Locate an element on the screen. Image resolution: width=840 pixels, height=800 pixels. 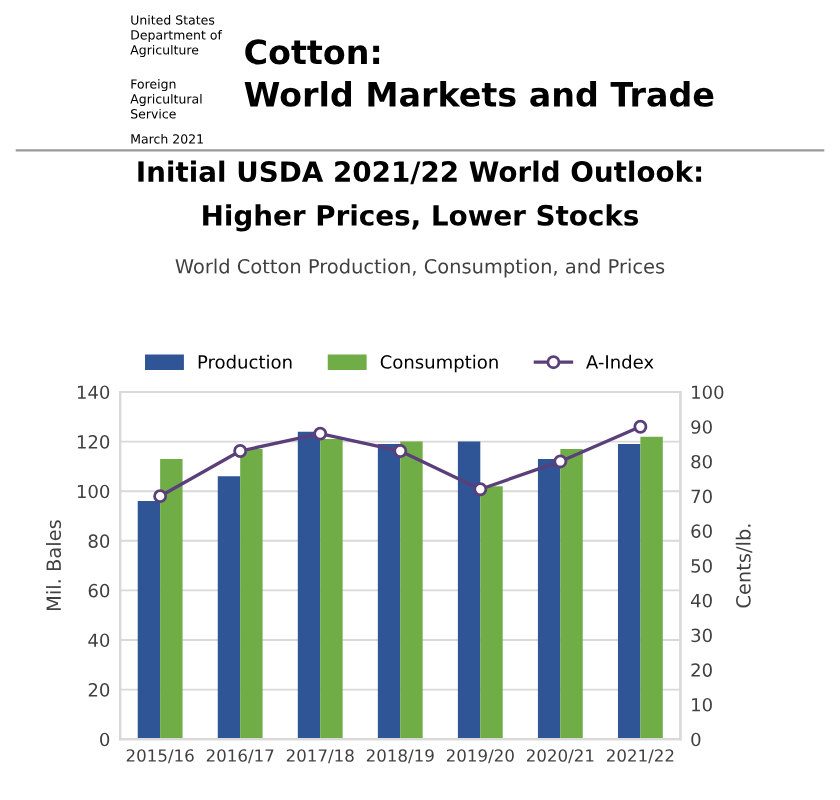
chart-subtitle: World Cotton Production, Consumption, and Prices is located at coordinates (420, 268).